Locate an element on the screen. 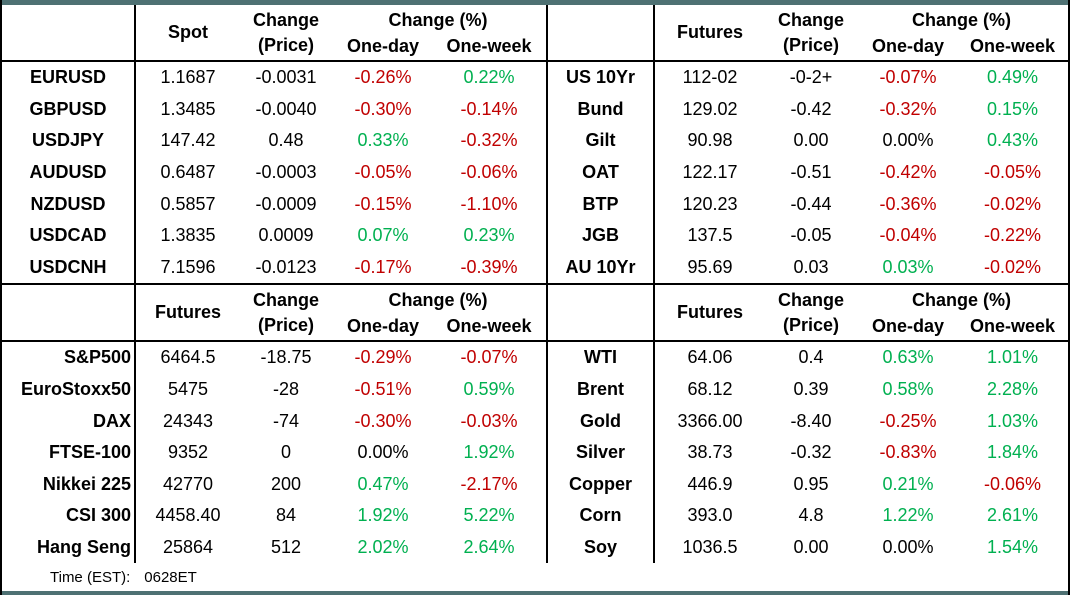  one-week-cell: 0.59% is located at coordinates (489, 389).